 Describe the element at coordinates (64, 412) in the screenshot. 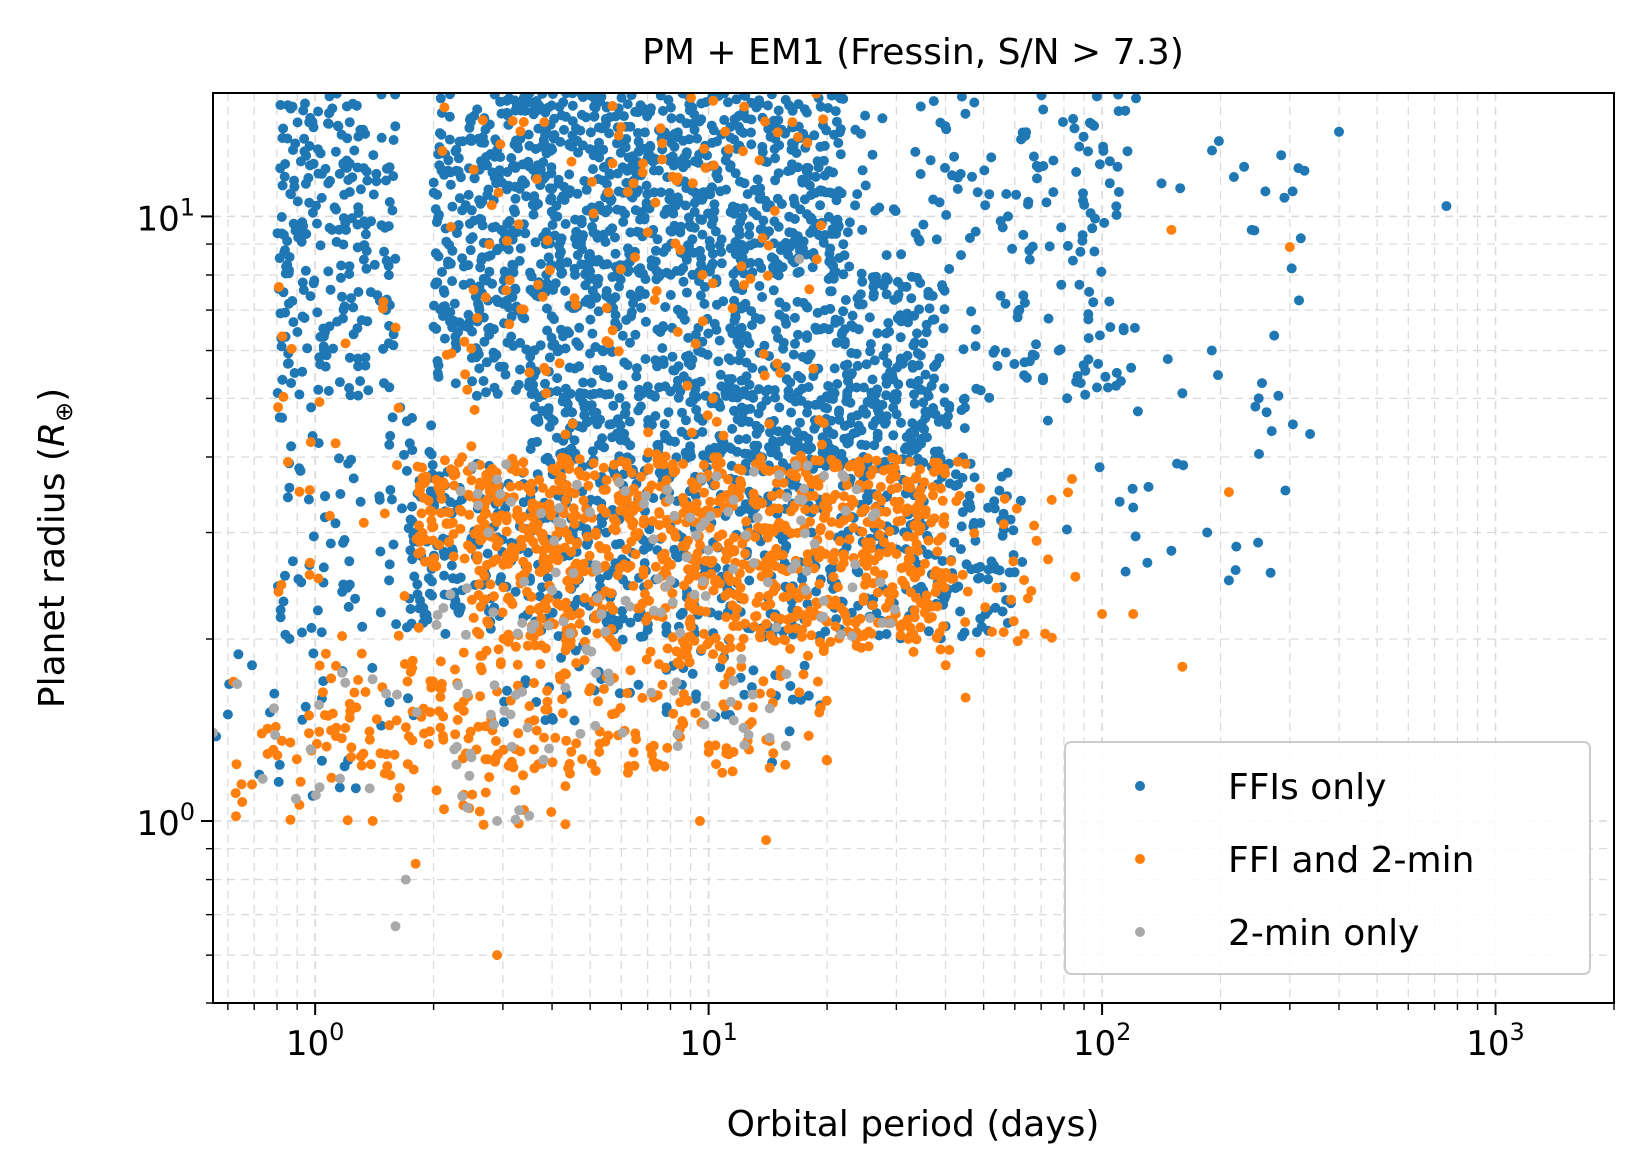

I see `y-axis-label-subscript: ⊕` at that location.